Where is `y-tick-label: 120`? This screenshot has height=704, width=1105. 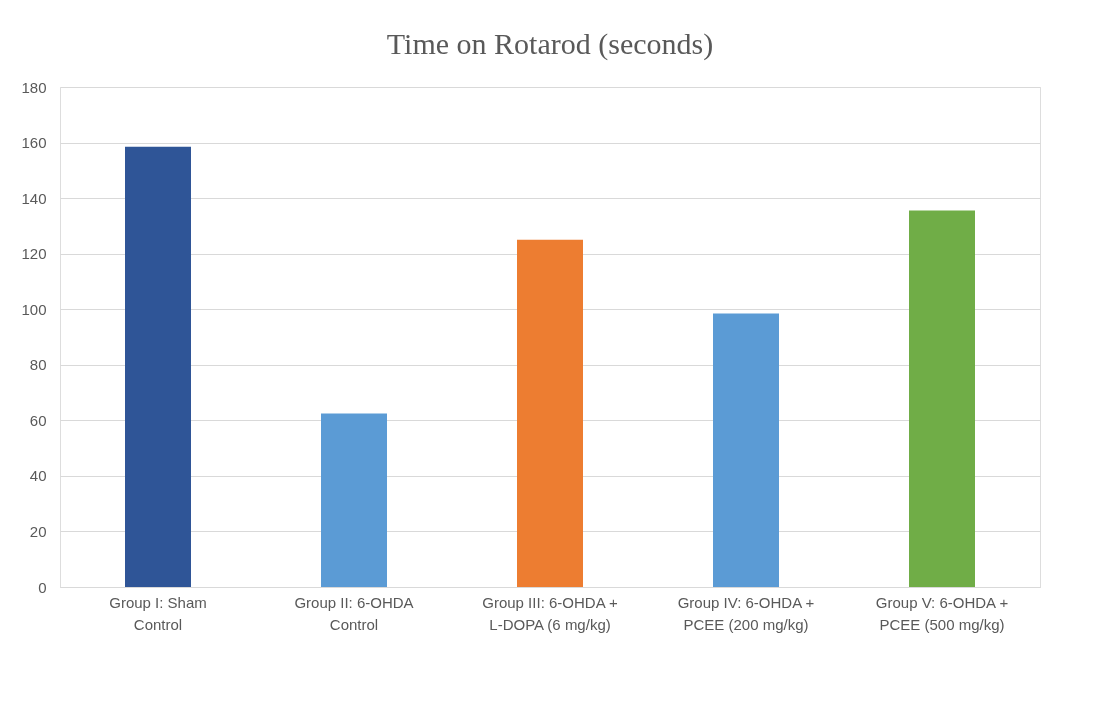
y-tick-label: 120 is located at coordinates (34, 254).